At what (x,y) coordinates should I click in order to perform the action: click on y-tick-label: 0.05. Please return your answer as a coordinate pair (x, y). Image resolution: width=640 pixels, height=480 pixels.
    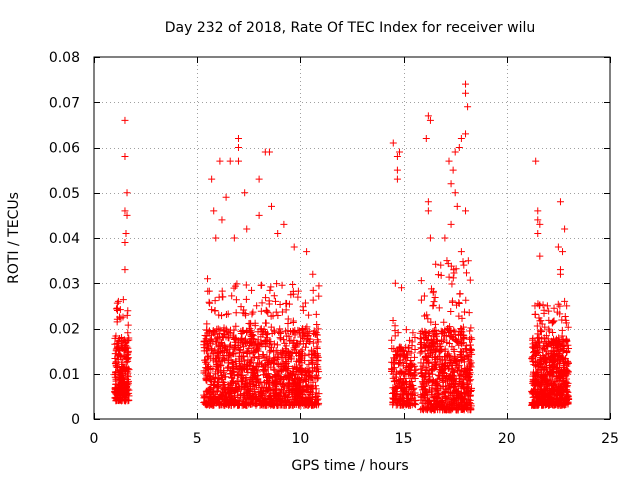
    Looking at the image, I should click on (64, 194).